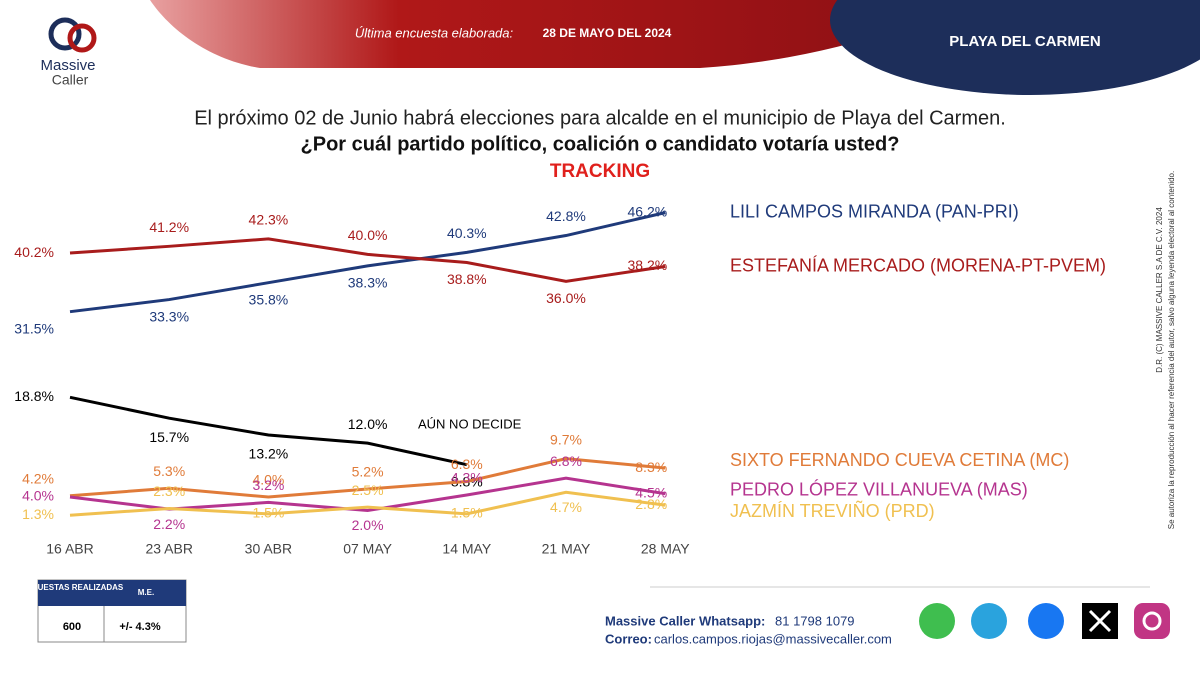  Describe the element at coordinates (1159, 290) in the screenshot. I see `copyright: D.R. (C) MASSIVE CALLER S.A DE C.V. 2024` at that location.